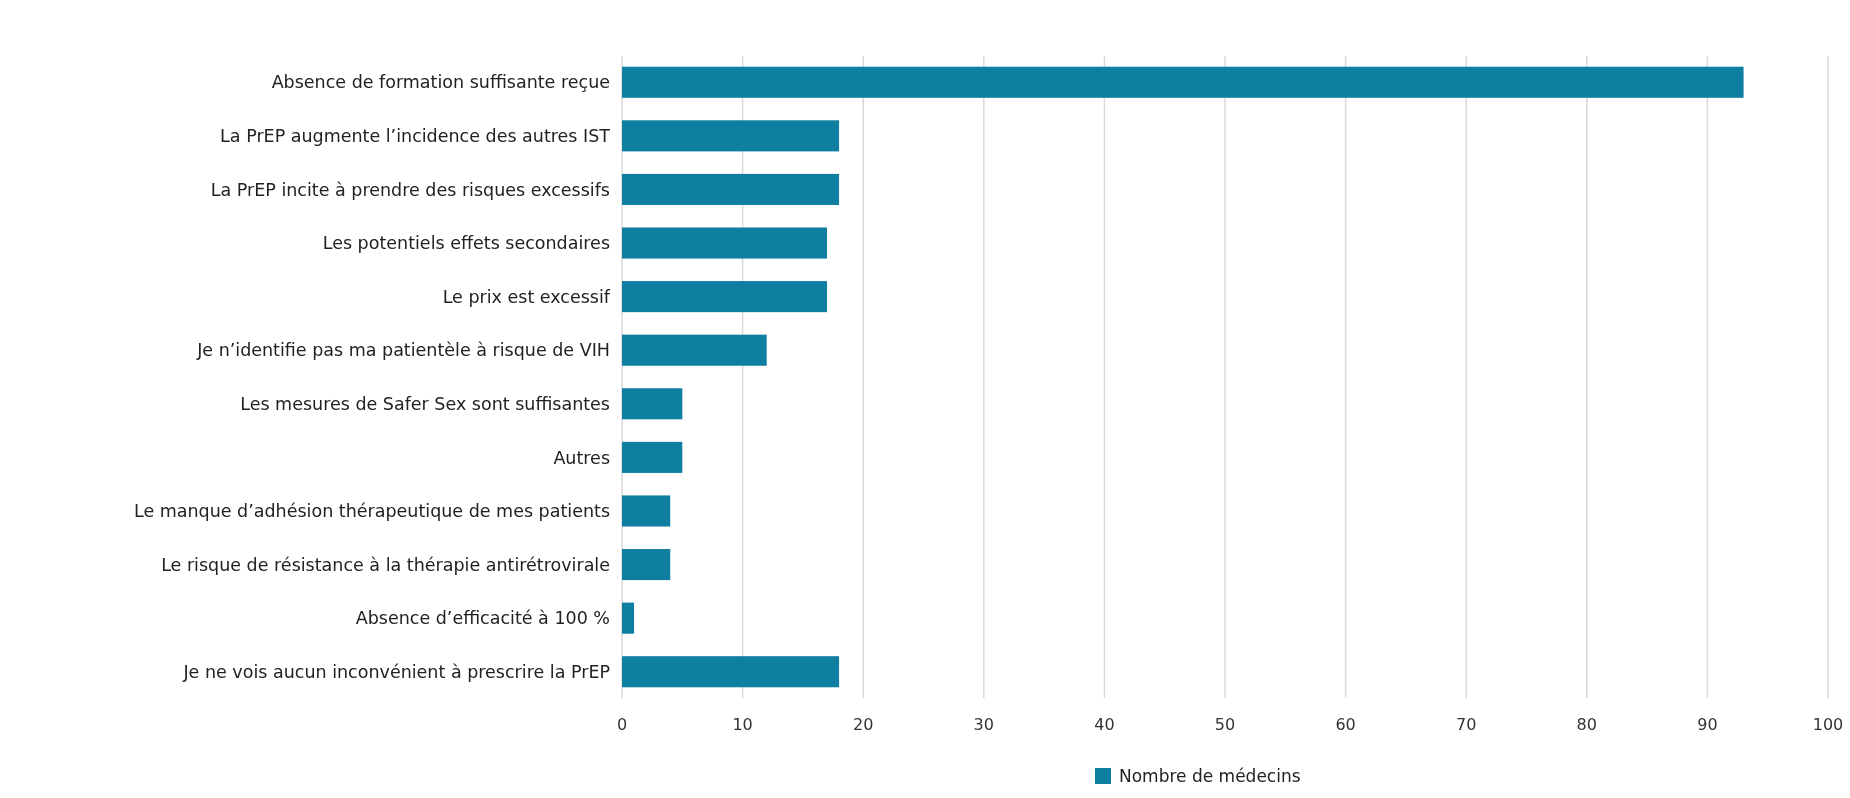  What do you see at coordinates (482, 618) in the screenshot?
I see `y-tick-label: Absence d’efficacité à 100 %` at bounding box center [482, 618].